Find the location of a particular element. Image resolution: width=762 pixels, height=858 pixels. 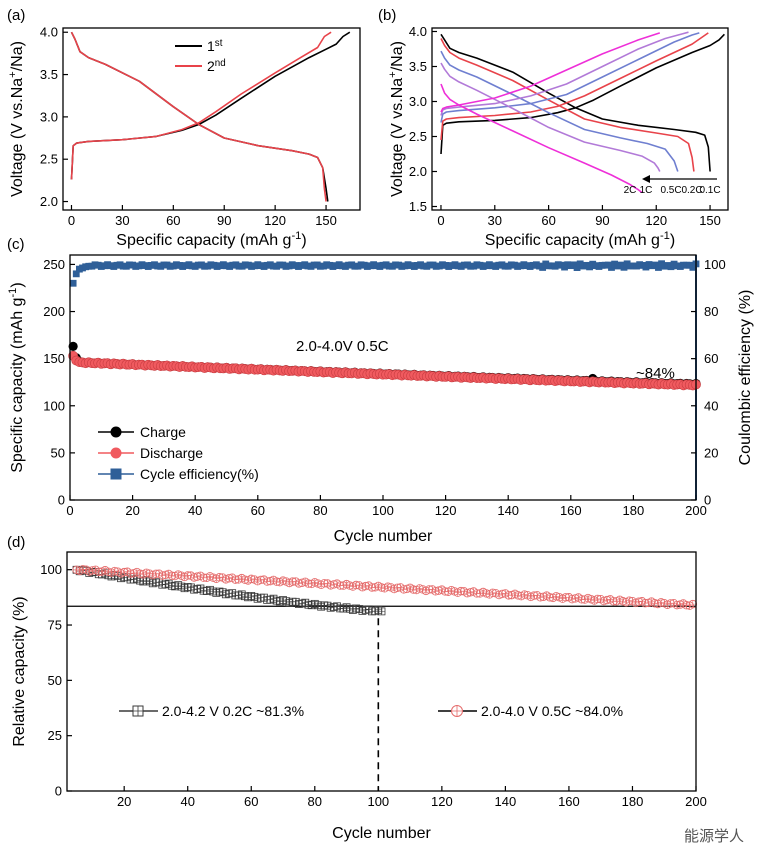

y-axis-title-d: Relative capacity (%) is located at coordinates (19, 671).